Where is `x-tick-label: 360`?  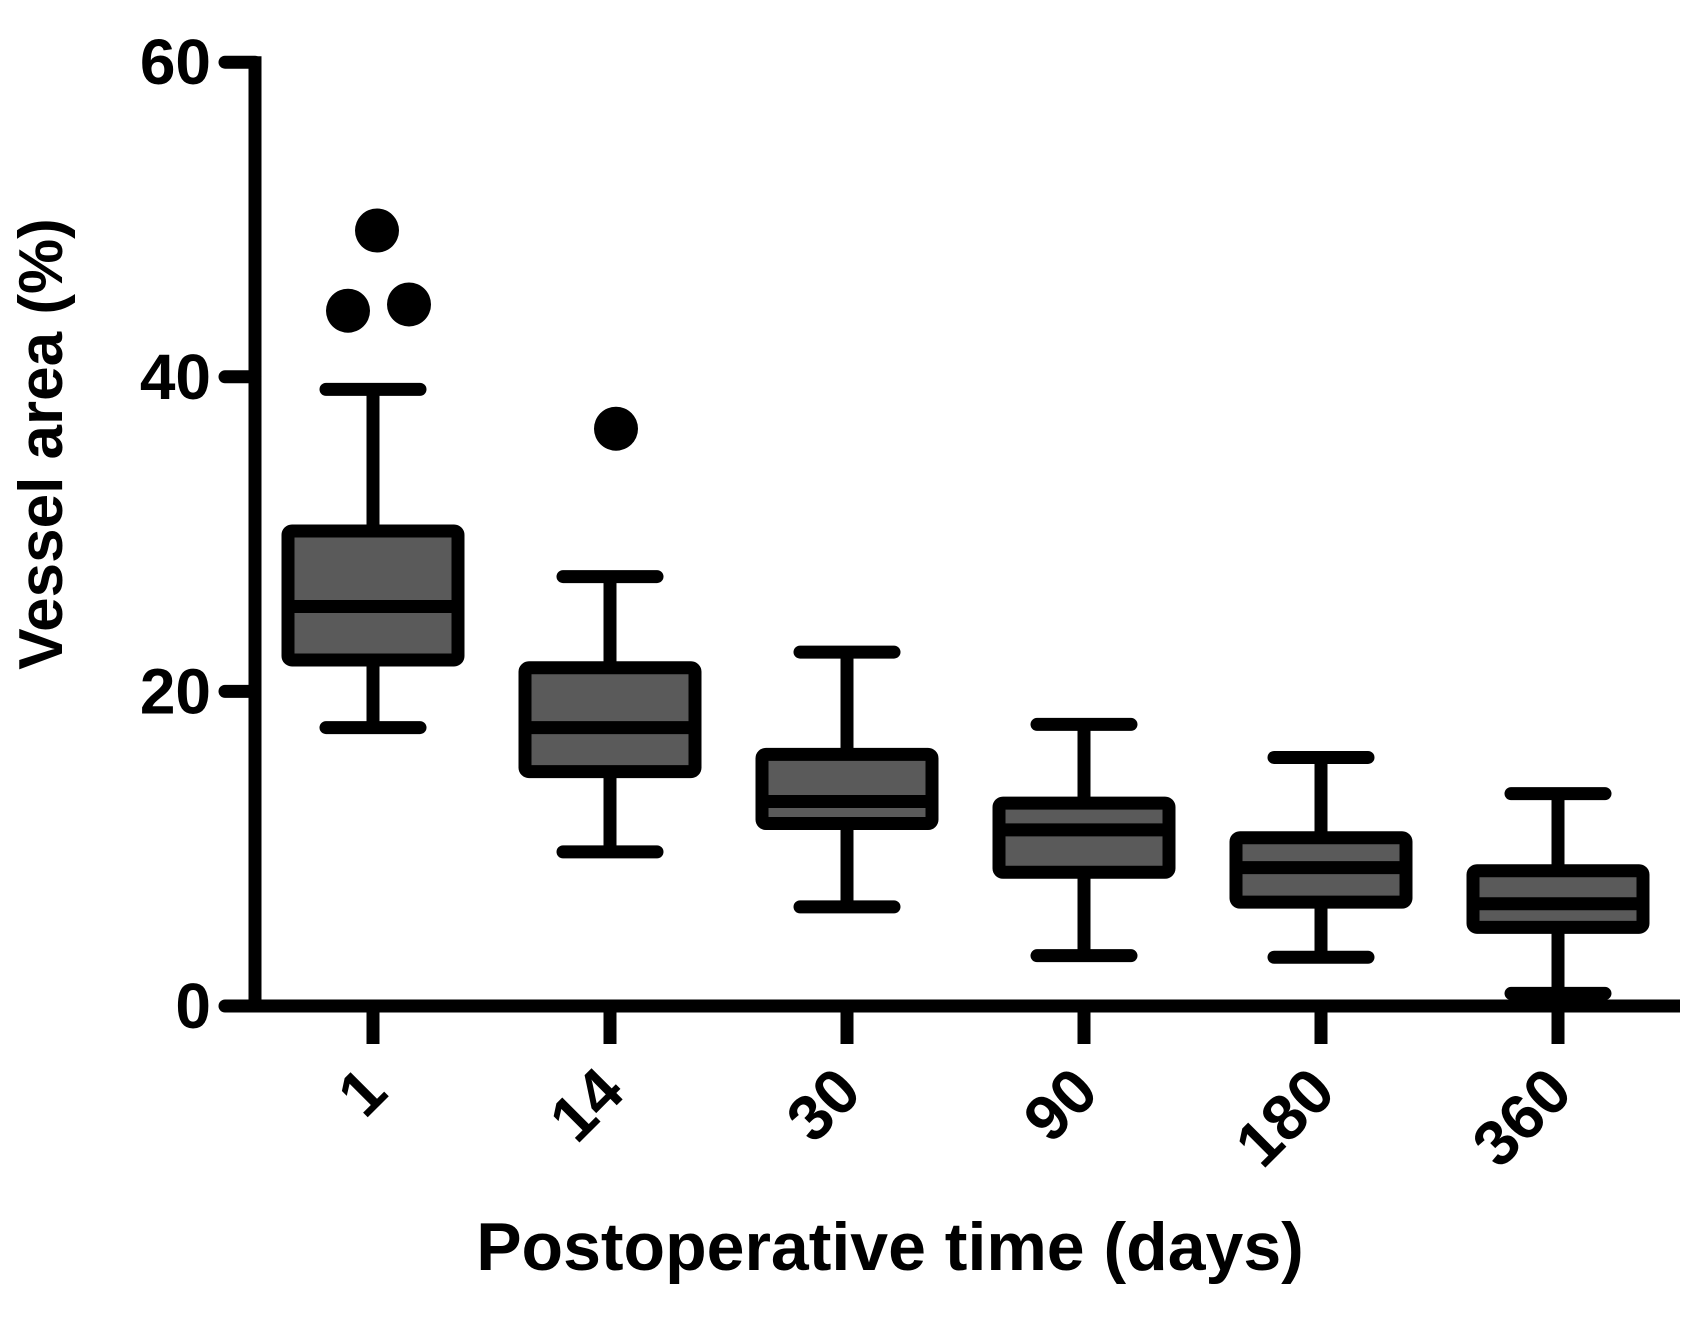 x-tick-label: 360 is located at coordinates (1521, 1117).